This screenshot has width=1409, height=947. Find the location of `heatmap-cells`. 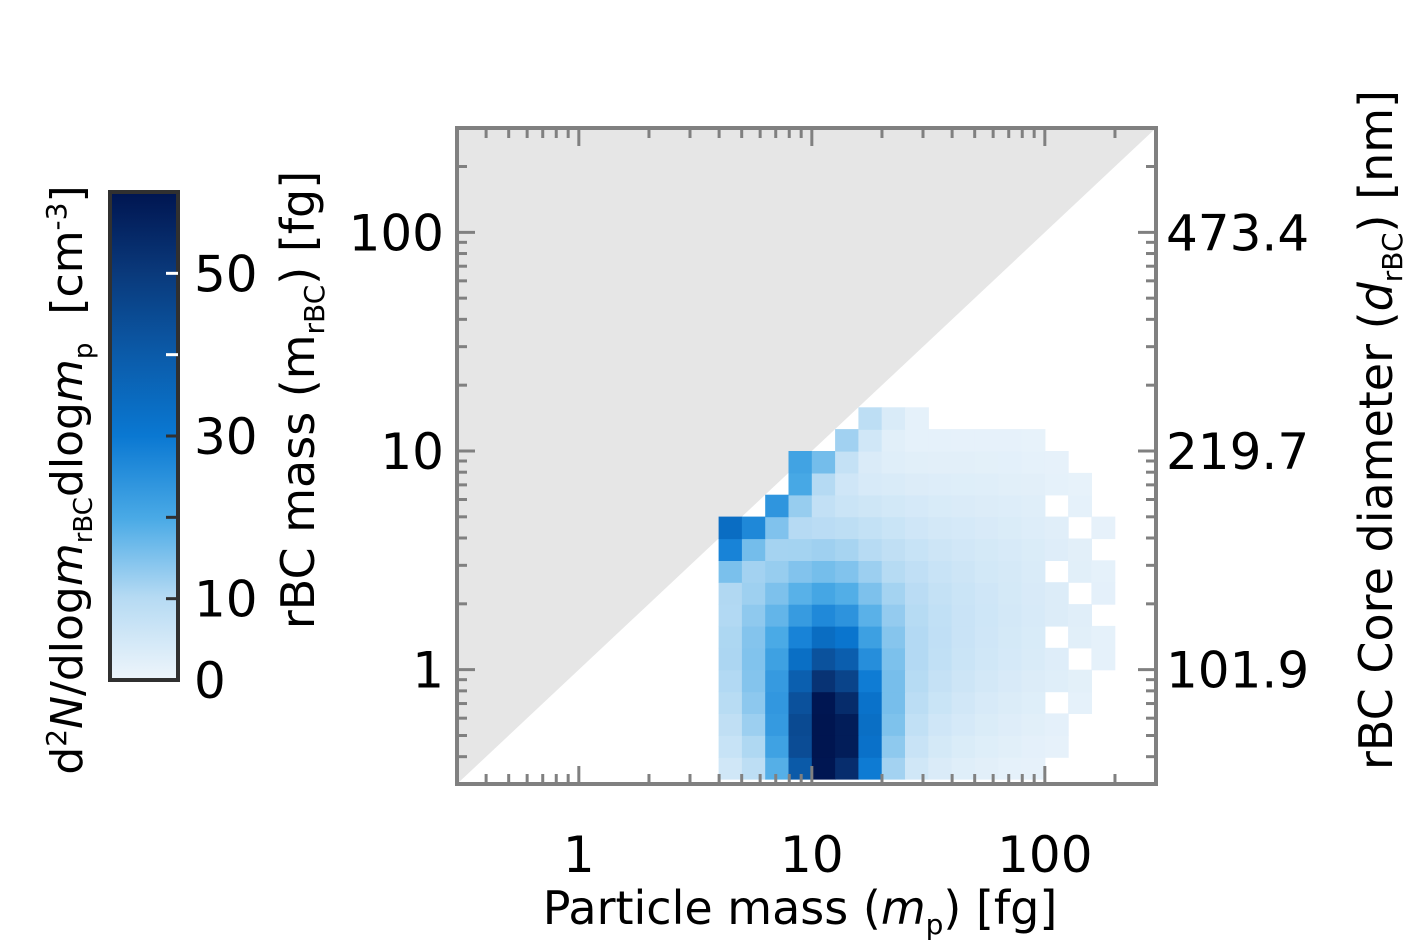

heatmap-cells is located at coordinates (917, 593).